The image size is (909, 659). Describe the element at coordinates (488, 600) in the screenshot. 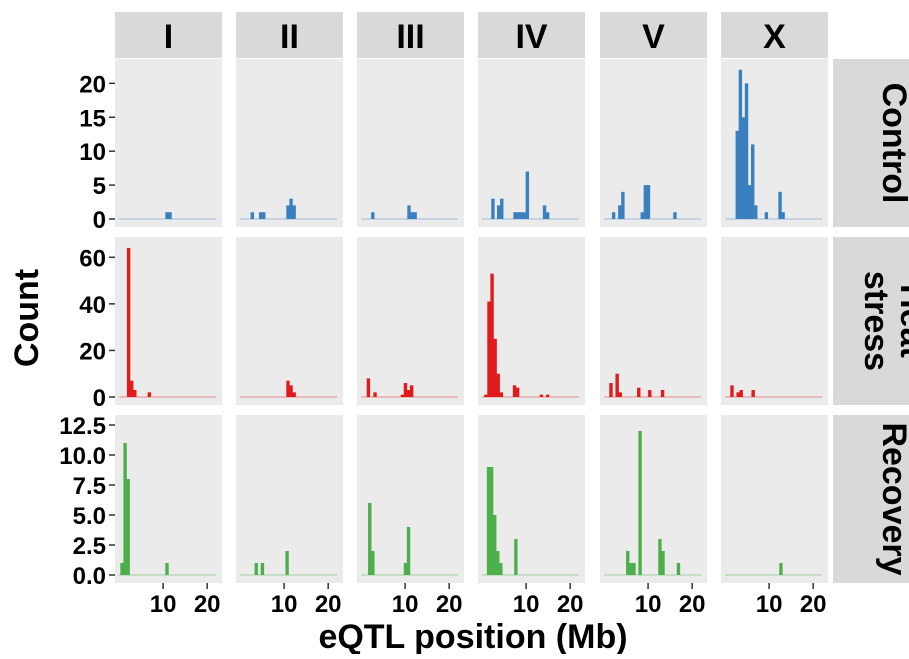

I see `x-axes: 10 20 10 20 10 20 10 20 10 20 10 20` at that location.